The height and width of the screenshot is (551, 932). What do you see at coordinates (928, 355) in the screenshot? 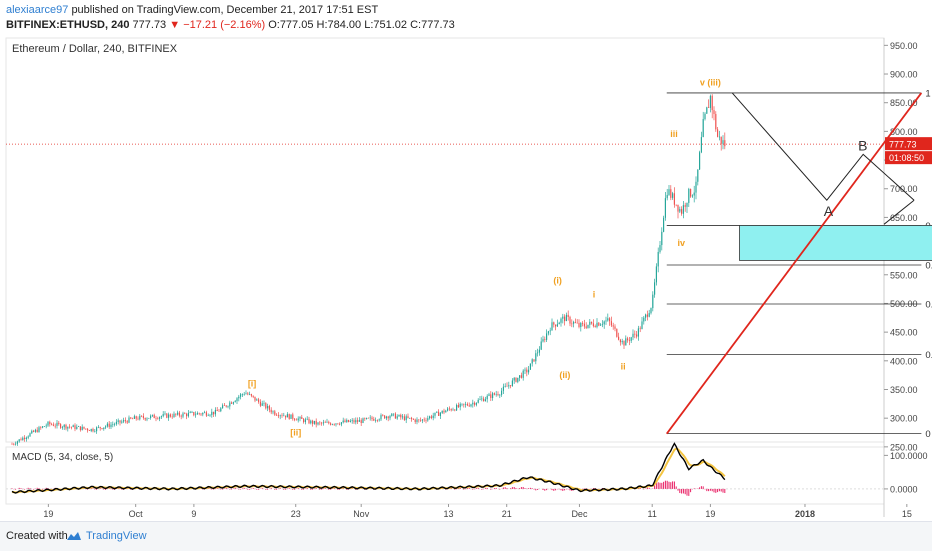
I see `fib-level-label: 0.23` at bounding box center [928, 355].